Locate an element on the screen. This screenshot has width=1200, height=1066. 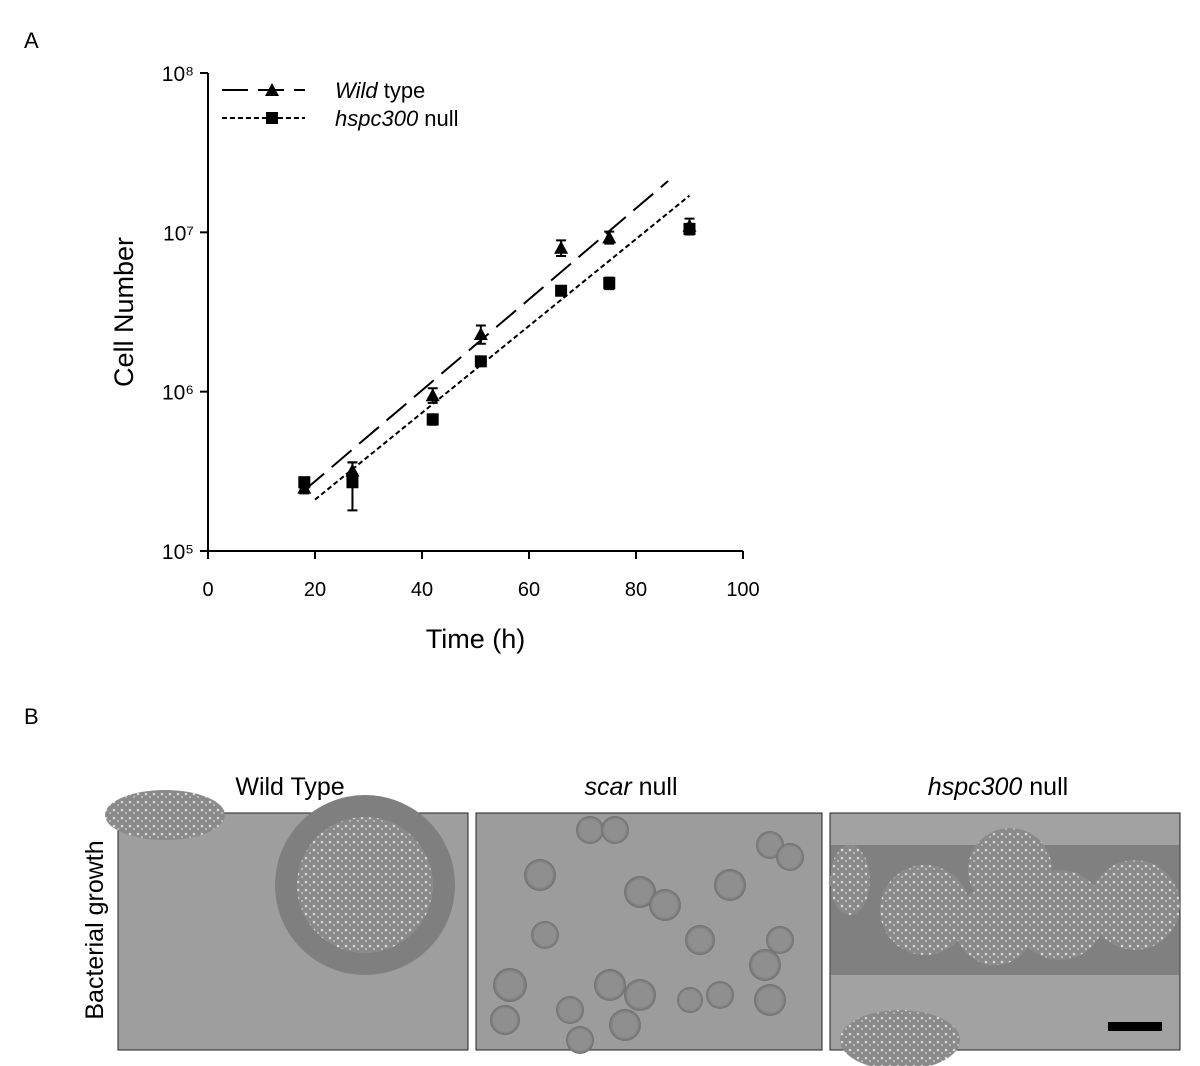
y-tick-label: 10⁸ is located at coordinates (178, 74).